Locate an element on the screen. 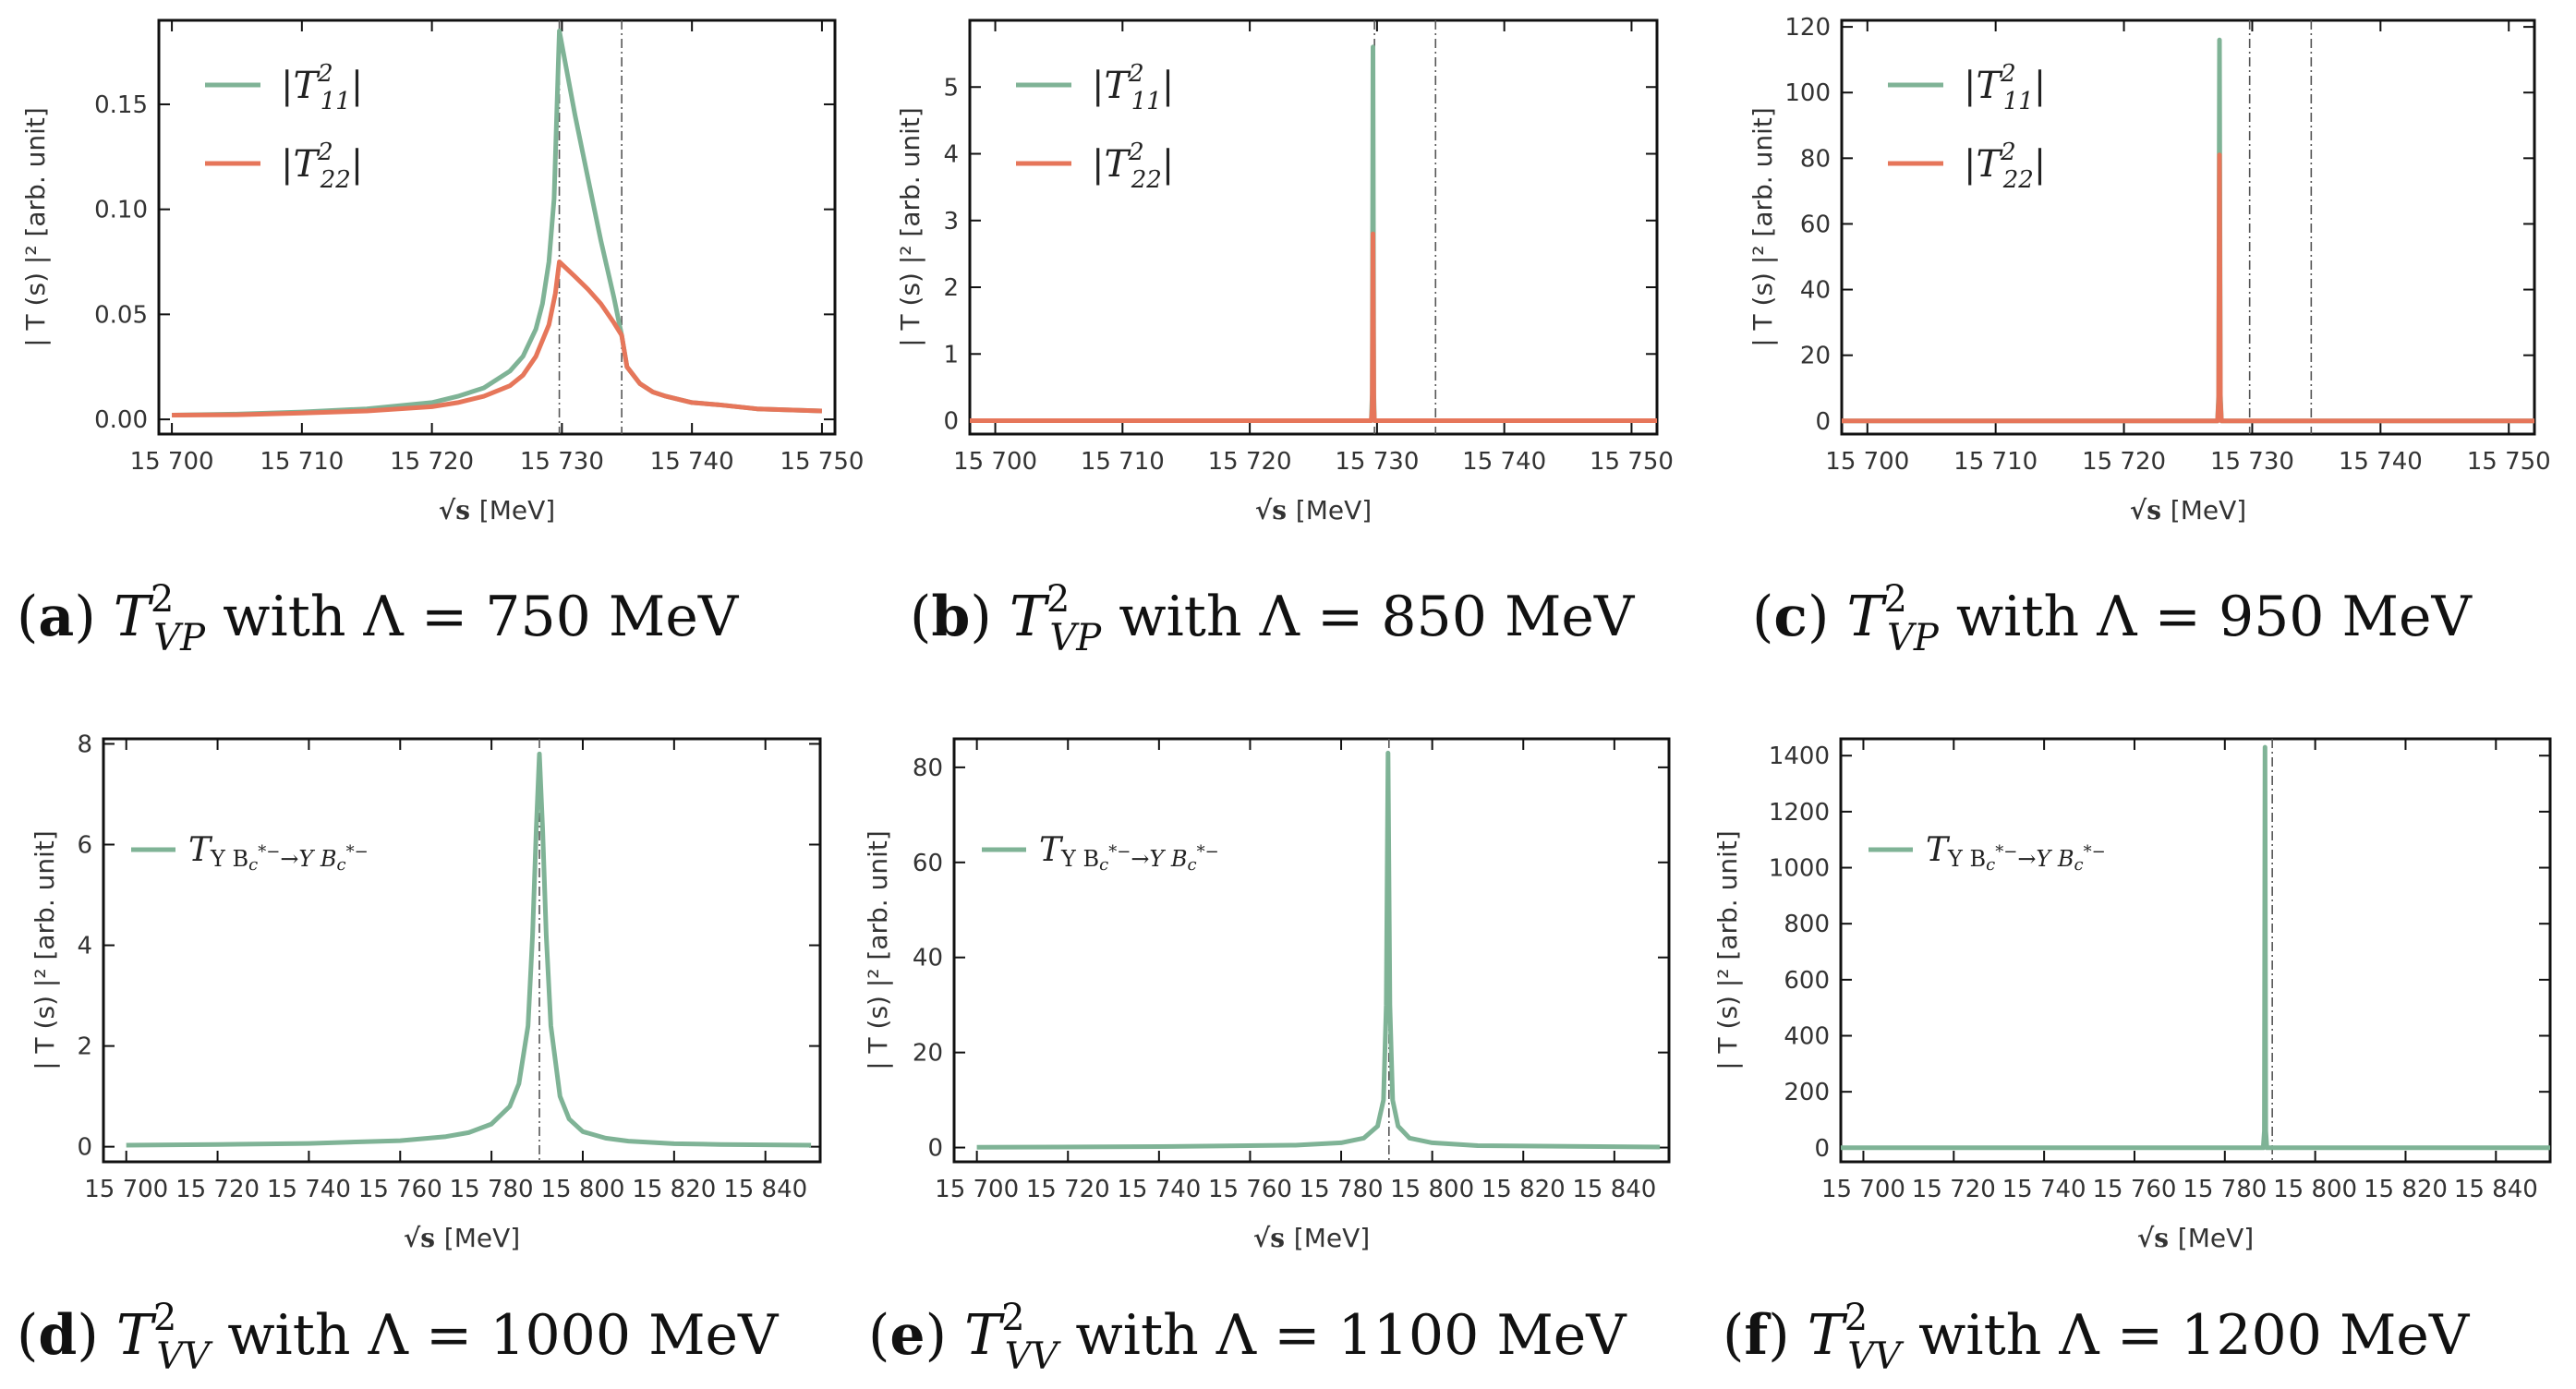  y-tick-label: 1400 is located at coordinates (1799, 756).